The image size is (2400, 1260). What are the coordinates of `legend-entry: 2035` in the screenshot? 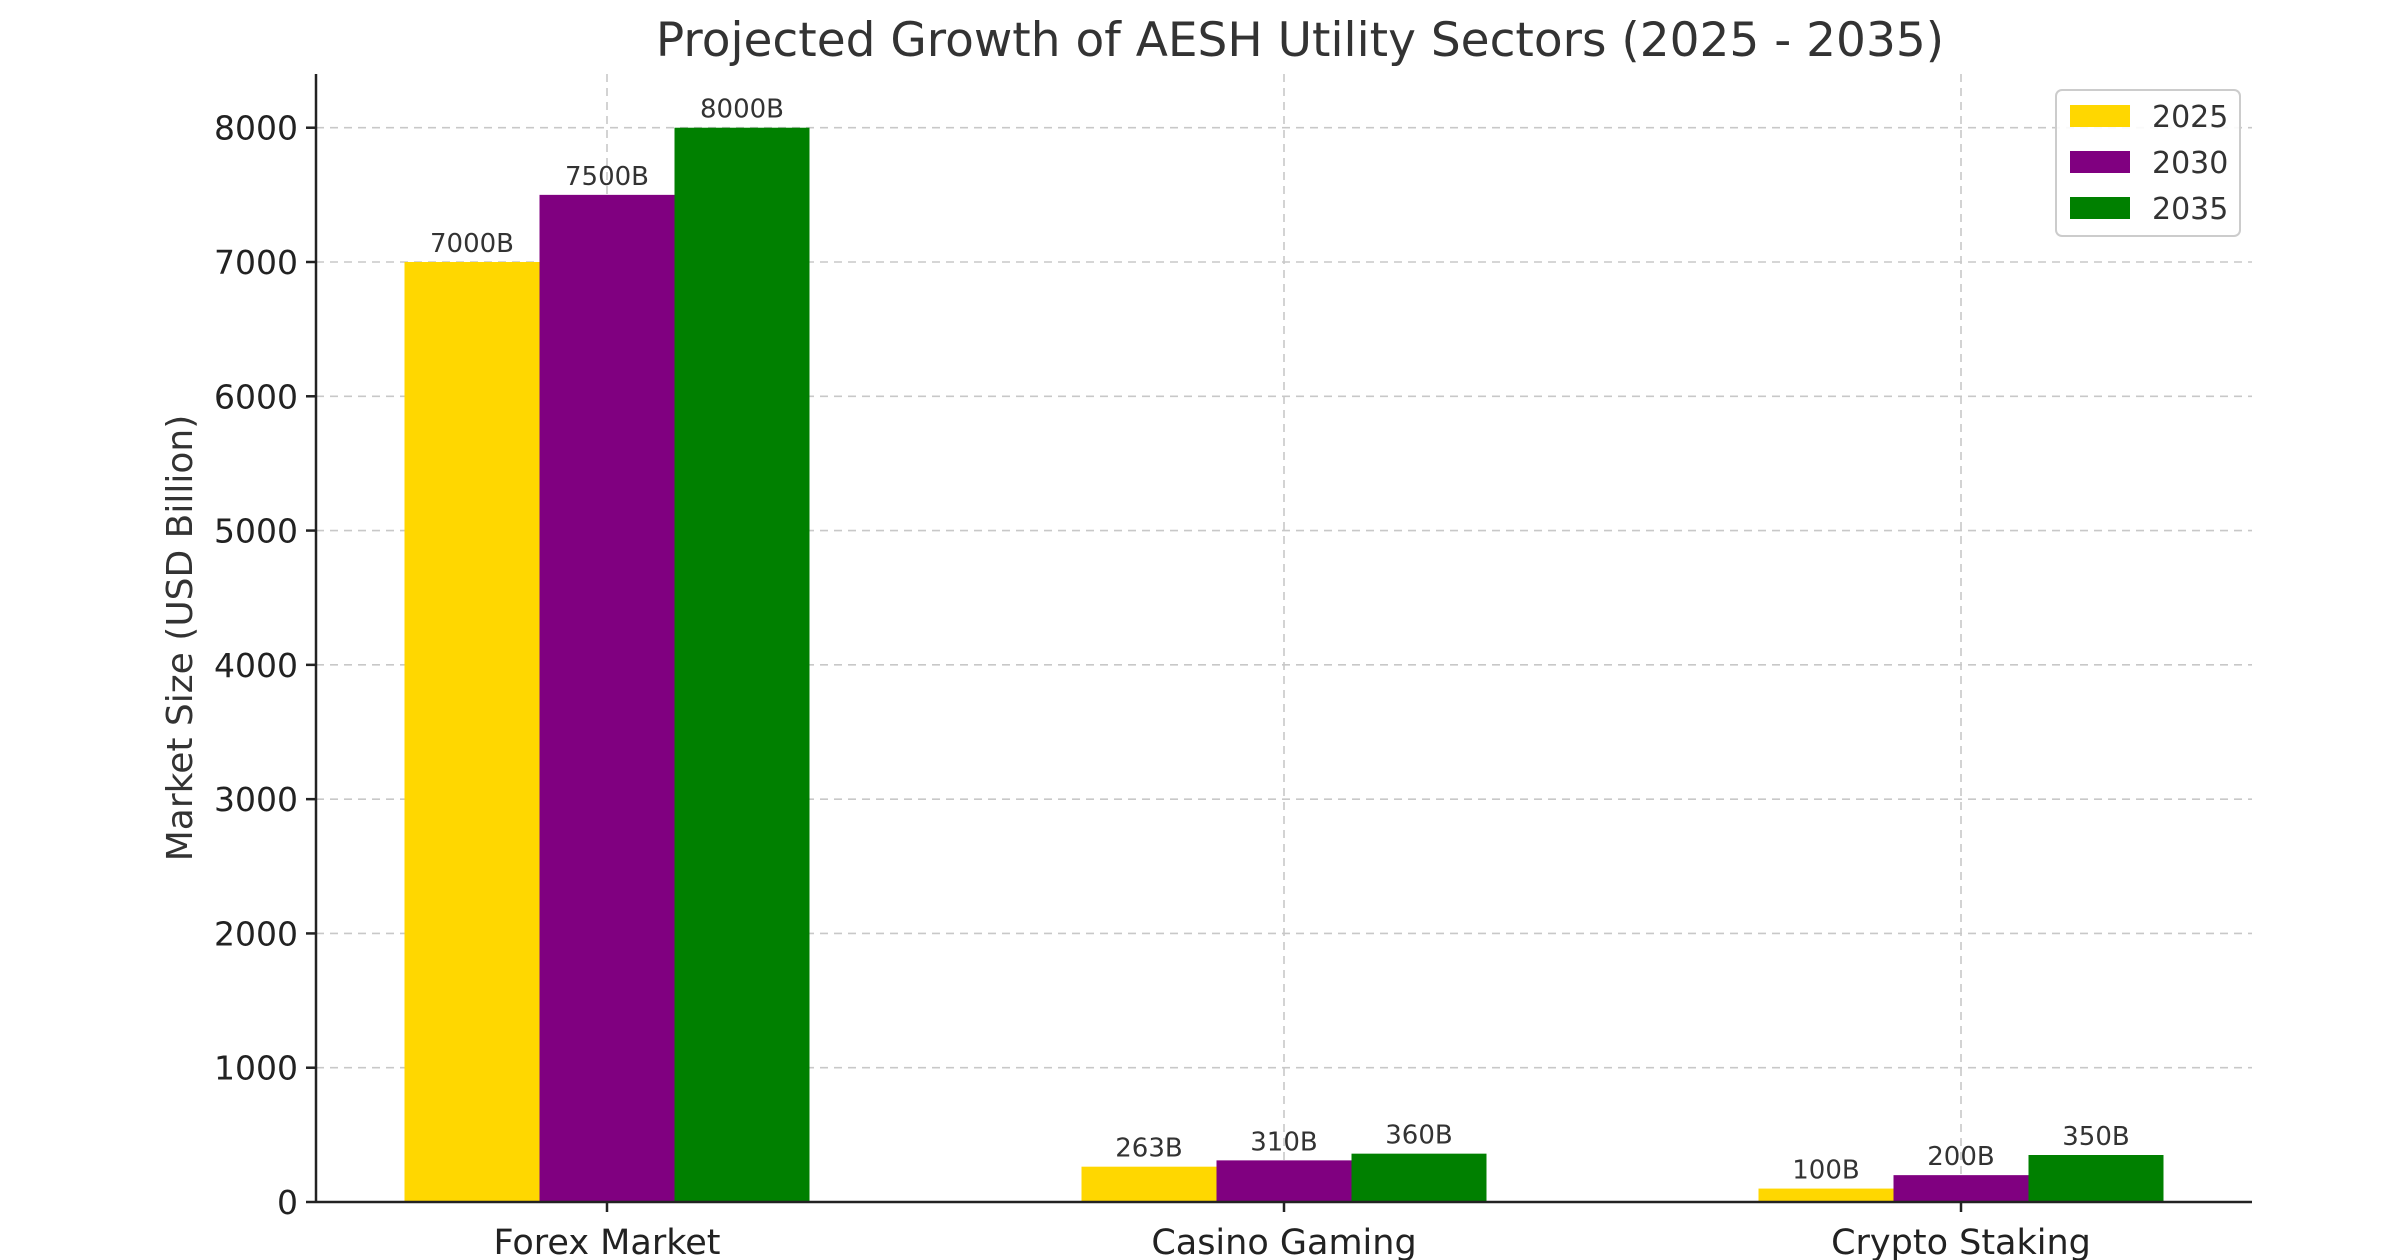 It's located at (2190, 209).